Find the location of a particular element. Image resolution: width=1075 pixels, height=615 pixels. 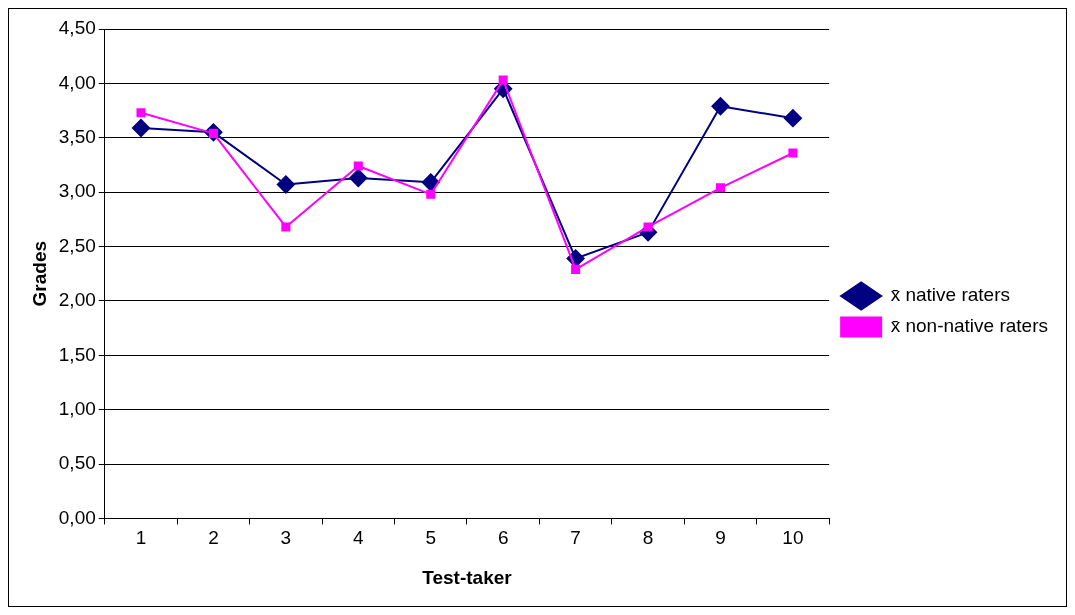

x-tick-label: 8 is located at coordinates (648, 538).